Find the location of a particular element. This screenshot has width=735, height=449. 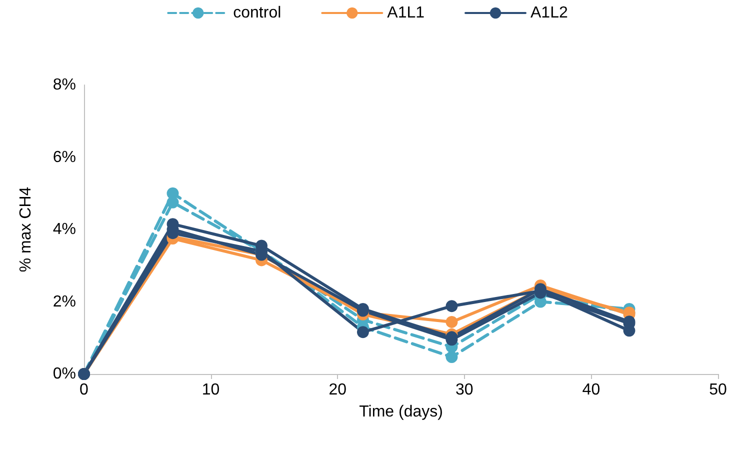

y-tick-label: 6% is located at coordinates (64, 157).